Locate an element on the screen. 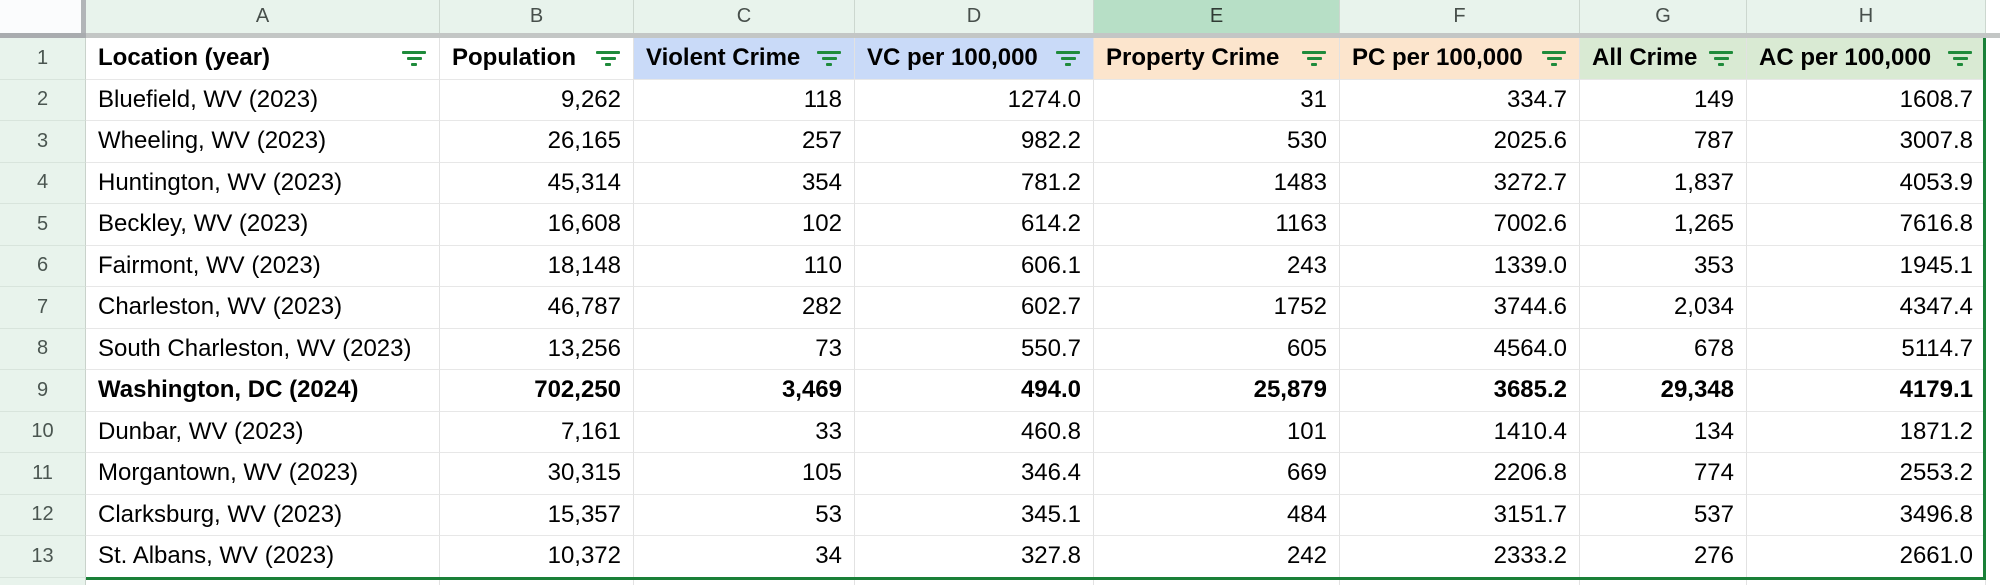 Image resolution: width=2000 pixels, height=585 pixels. header-cell-location: Location (year) is located at coordinates (263, 59).